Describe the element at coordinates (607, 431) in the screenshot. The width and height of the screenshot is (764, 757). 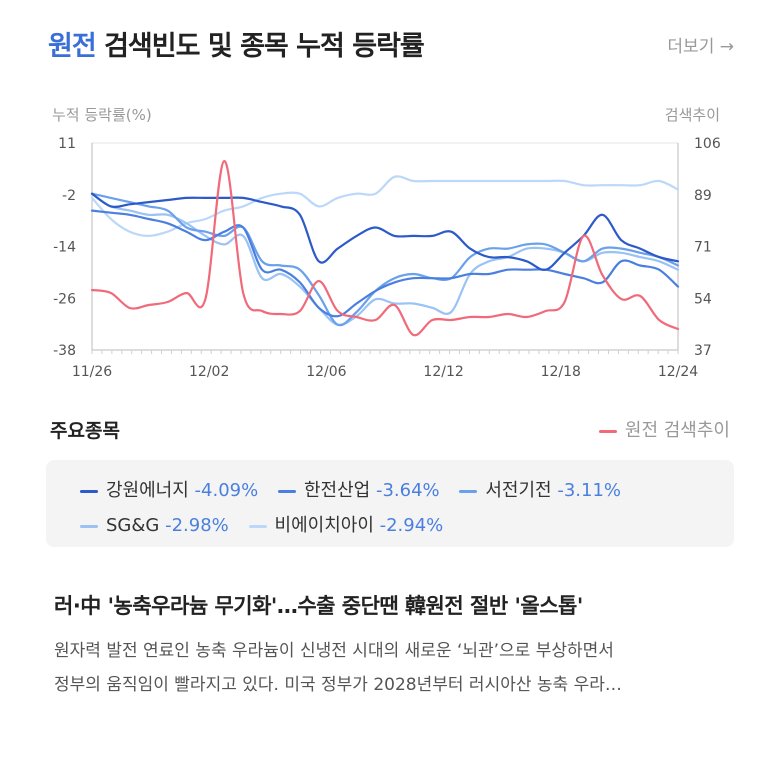
I see `search-trend-swatch` at that location.